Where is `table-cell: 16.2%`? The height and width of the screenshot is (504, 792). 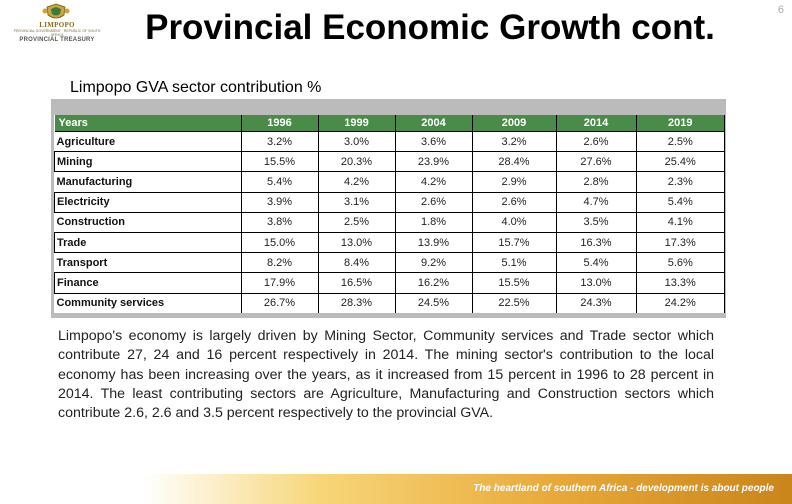 table-cell: 16.2% is located at coordinates (434, 282).